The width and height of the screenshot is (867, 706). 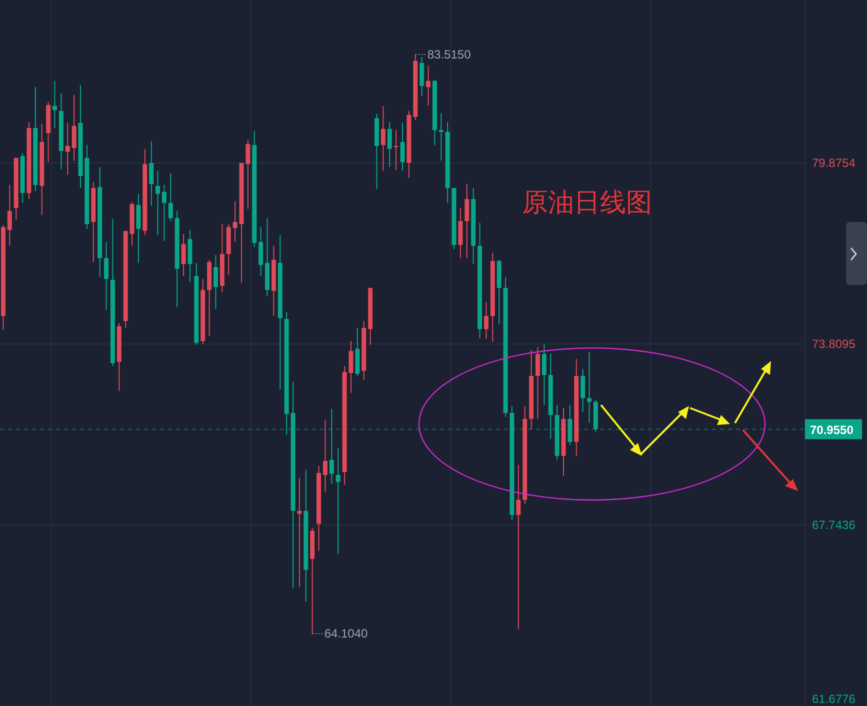 I want to click on y-tick-label: 61.6776, so click(x=834, y=699).